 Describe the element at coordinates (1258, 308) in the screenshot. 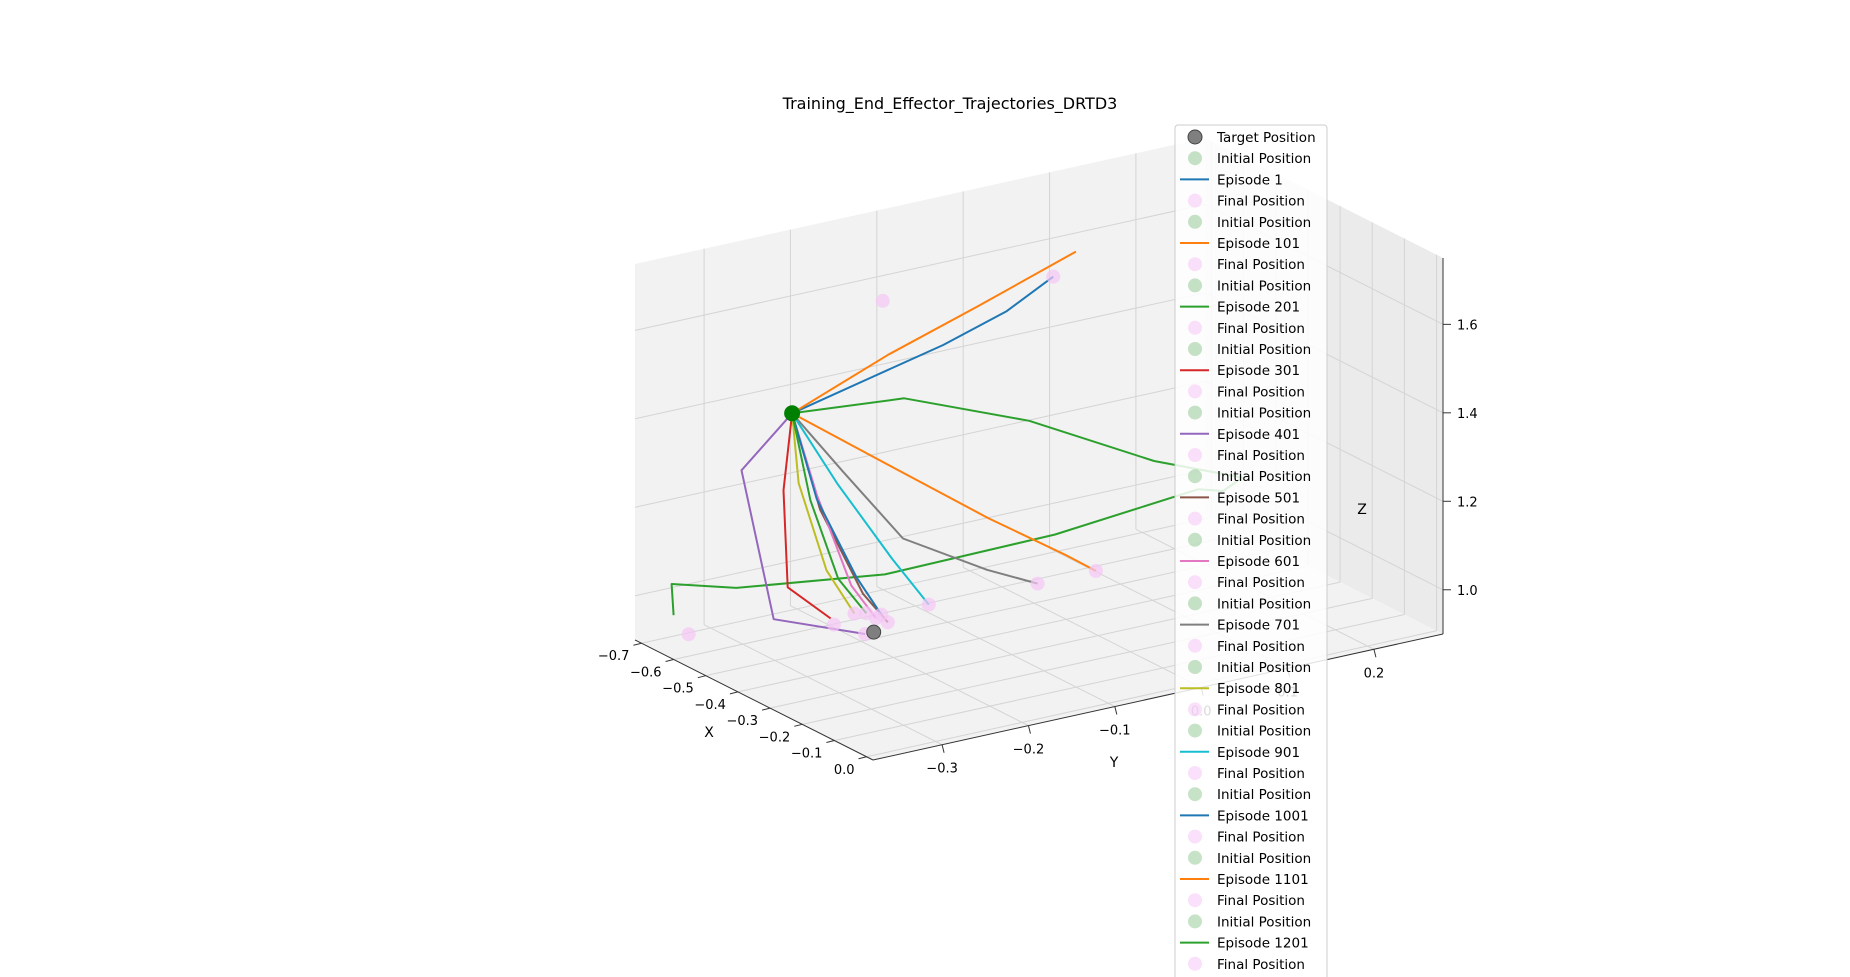

I see `legend-label: Episode 201` at that location.